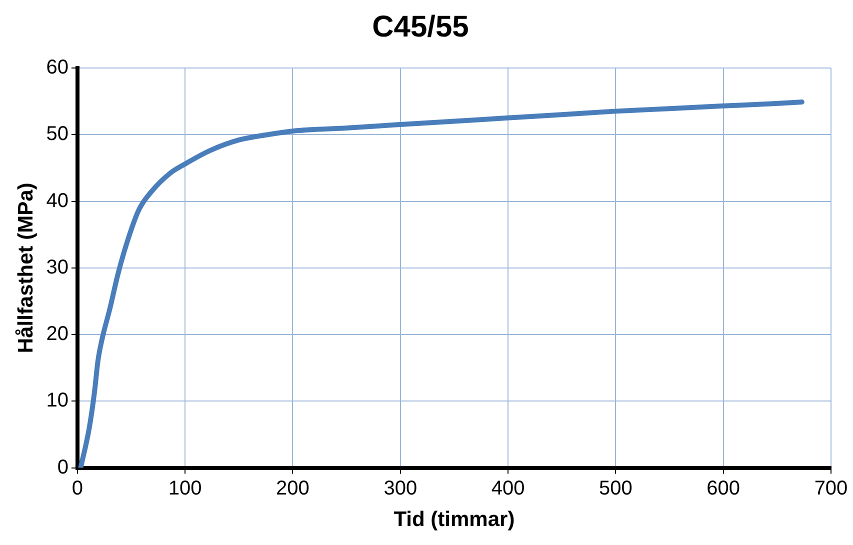 Image resolution: width=853 pixels, height=545 pixels. Describe the element at coordinates (508, 488) in the screenshot. I see `x-tick-label: 400` at that location.